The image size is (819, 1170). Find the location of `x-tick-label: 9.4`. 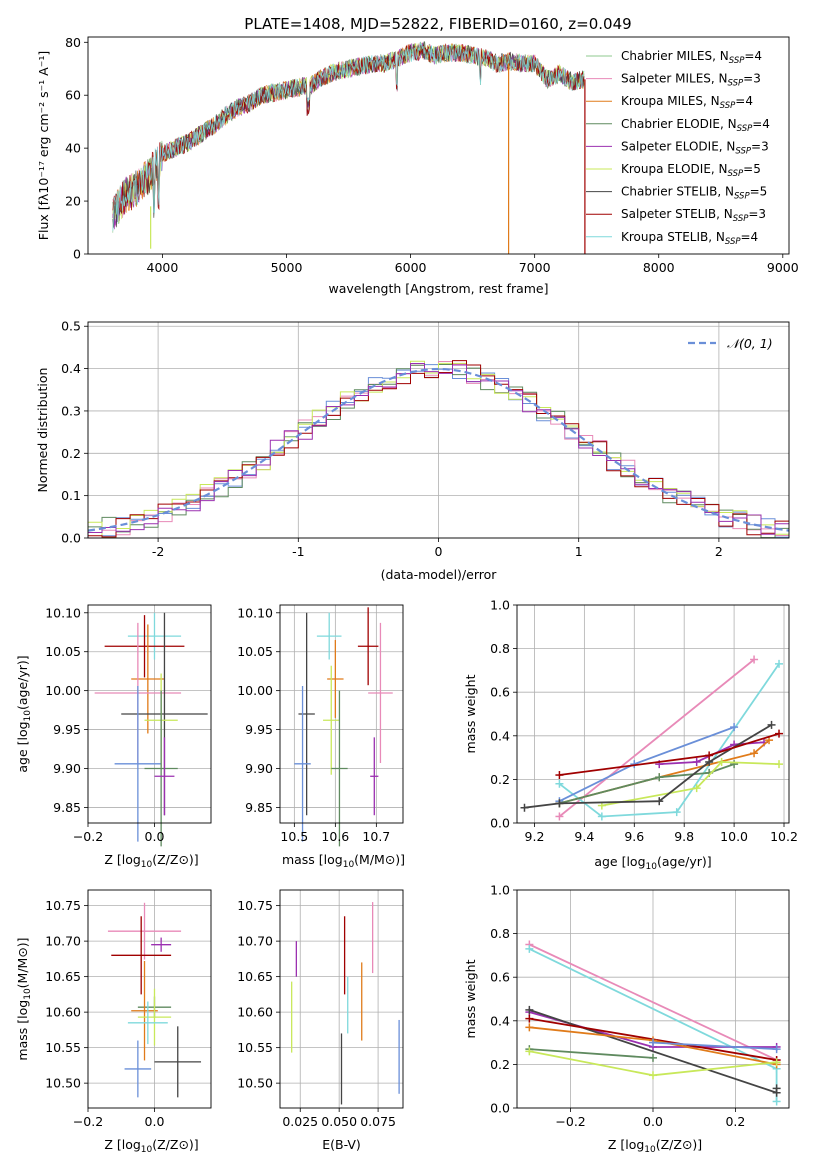

x-tick-label: 9.4 is located at coordinates (584, 836).